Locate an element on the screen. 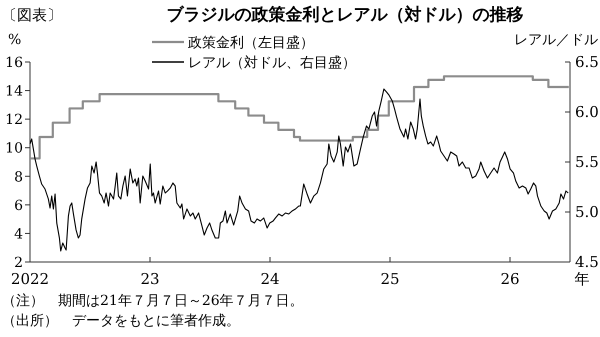  y2-tick-label: 5.5 is located at coordinates (587, 162).